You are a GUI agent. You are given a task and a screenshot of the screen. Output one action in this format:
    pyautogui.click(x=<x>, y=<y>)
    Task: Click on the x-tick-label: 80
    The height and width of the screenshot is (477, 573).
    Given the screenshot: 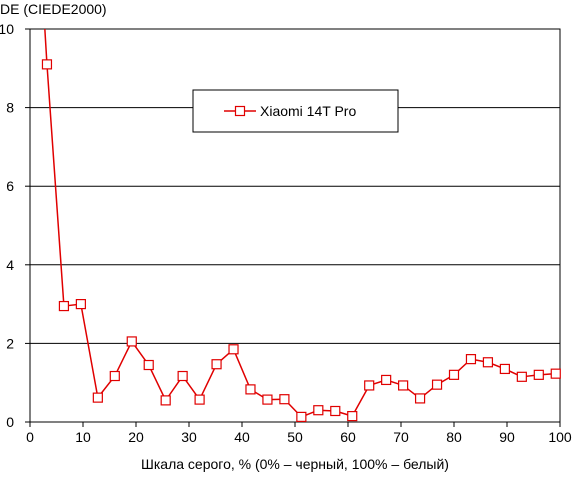 What is the action you would take?
    pyautogui.click(x=454, y=437)
    